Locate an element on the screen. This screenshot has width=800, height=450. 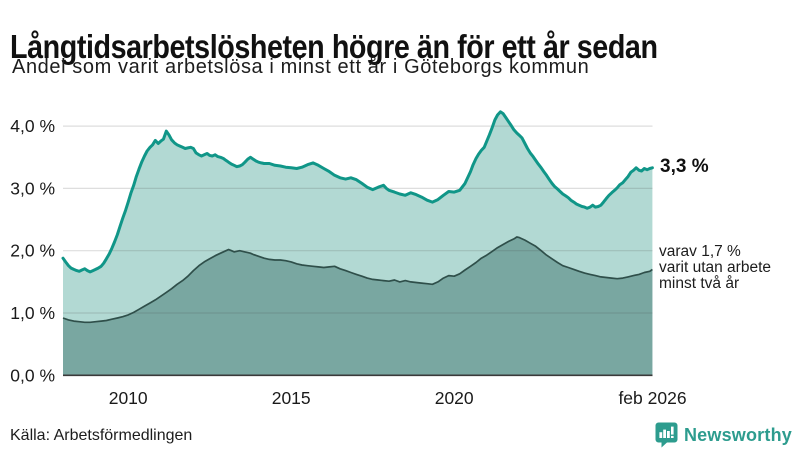
x-tick-label: 2015 is located at coordinates (291, 398).